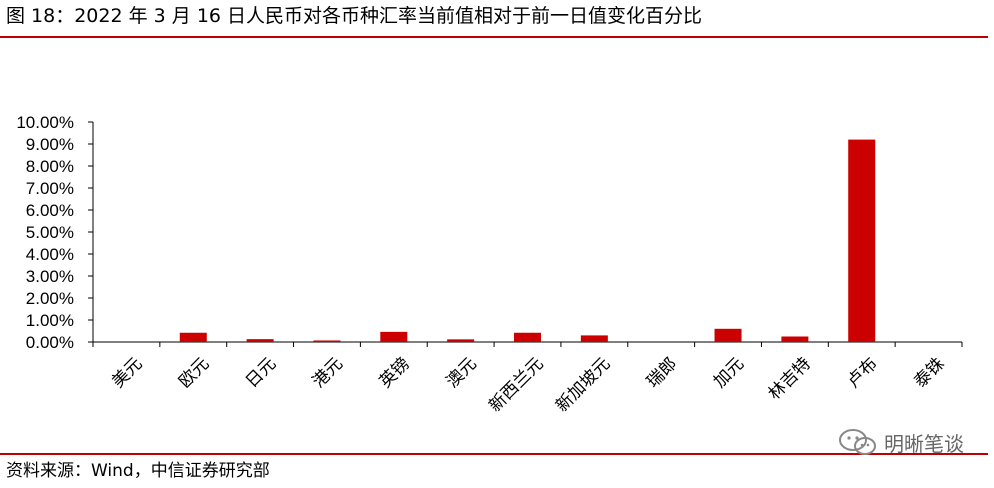  I want to click on y-tick-label: 4.00%, so click(50, 254).